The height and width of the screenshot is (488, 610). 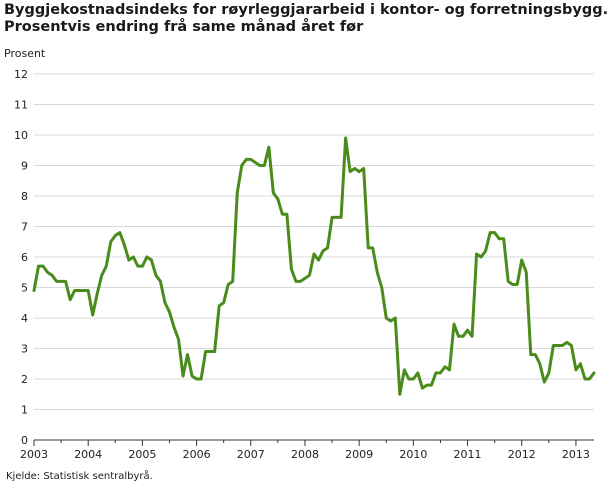 I want to click on y-tick-label-9: 9, so click(x=24, y=166).